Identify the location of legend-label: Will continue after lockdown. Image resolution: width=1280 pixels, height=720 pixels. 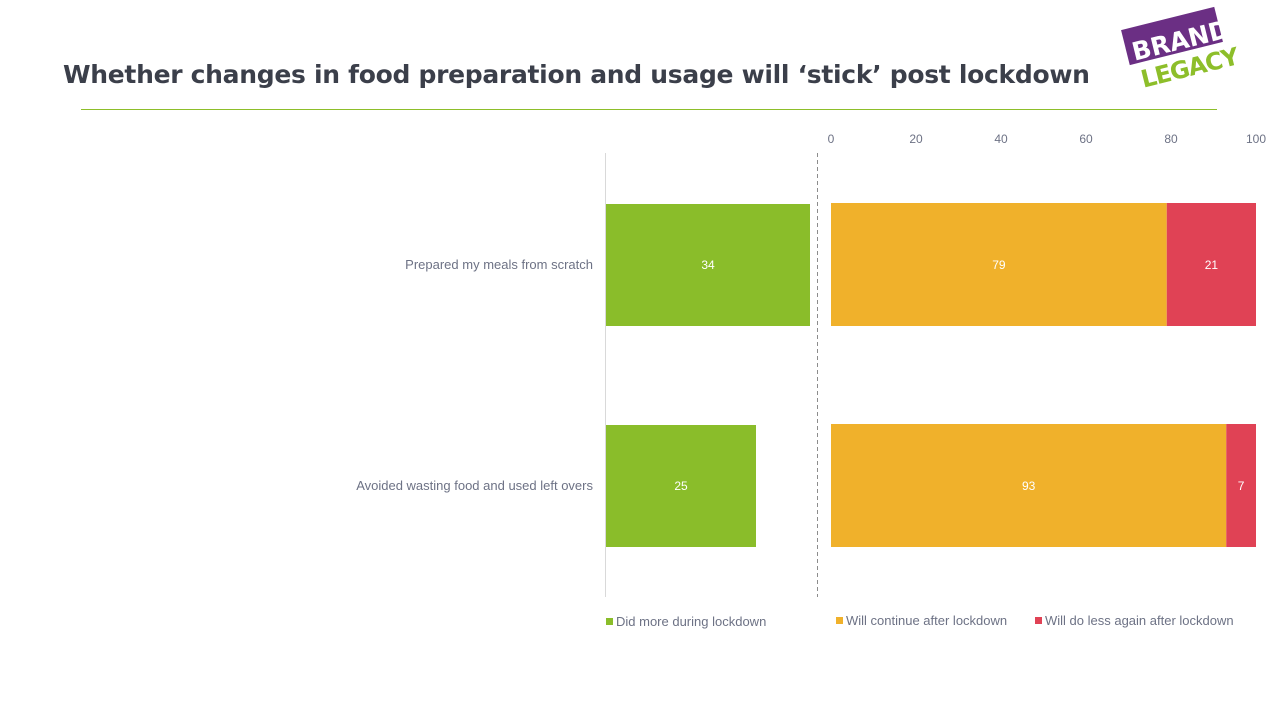
(927, 620).